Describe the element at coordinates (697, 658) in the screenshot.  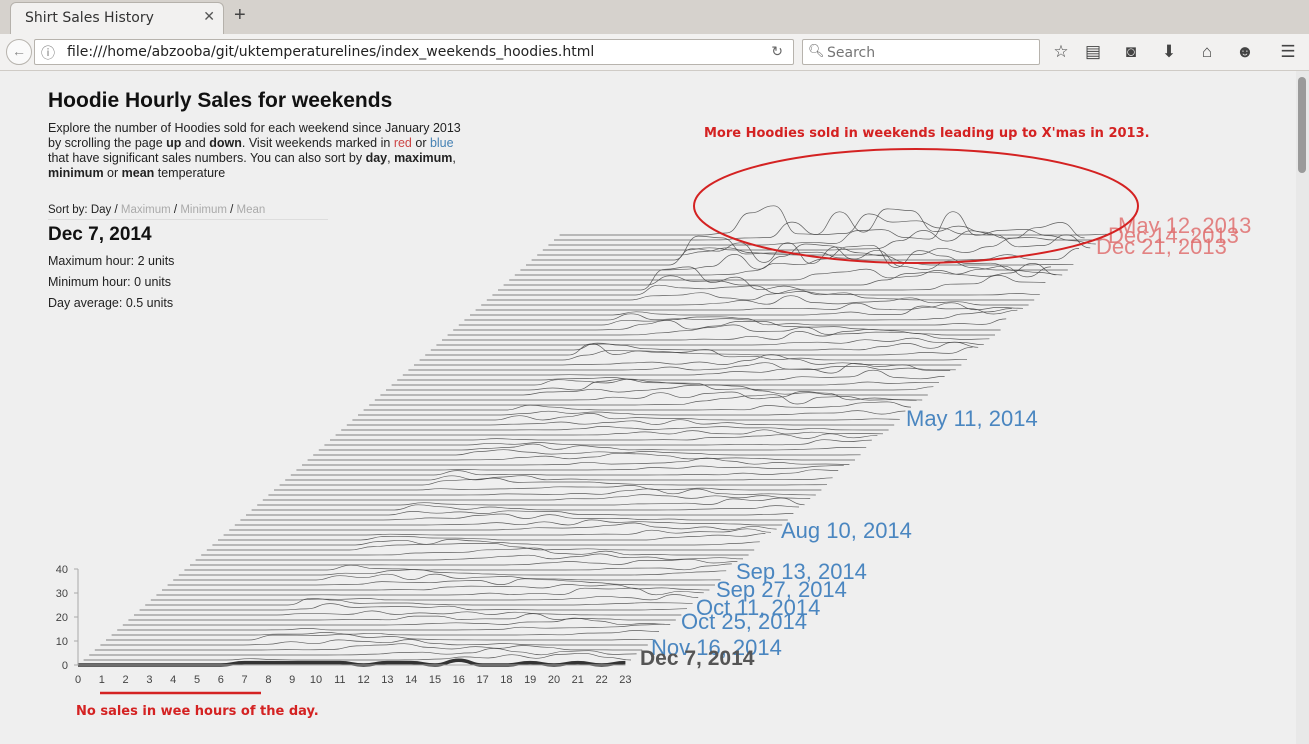
I see `date-label: Dec 7, 2014` at that location.